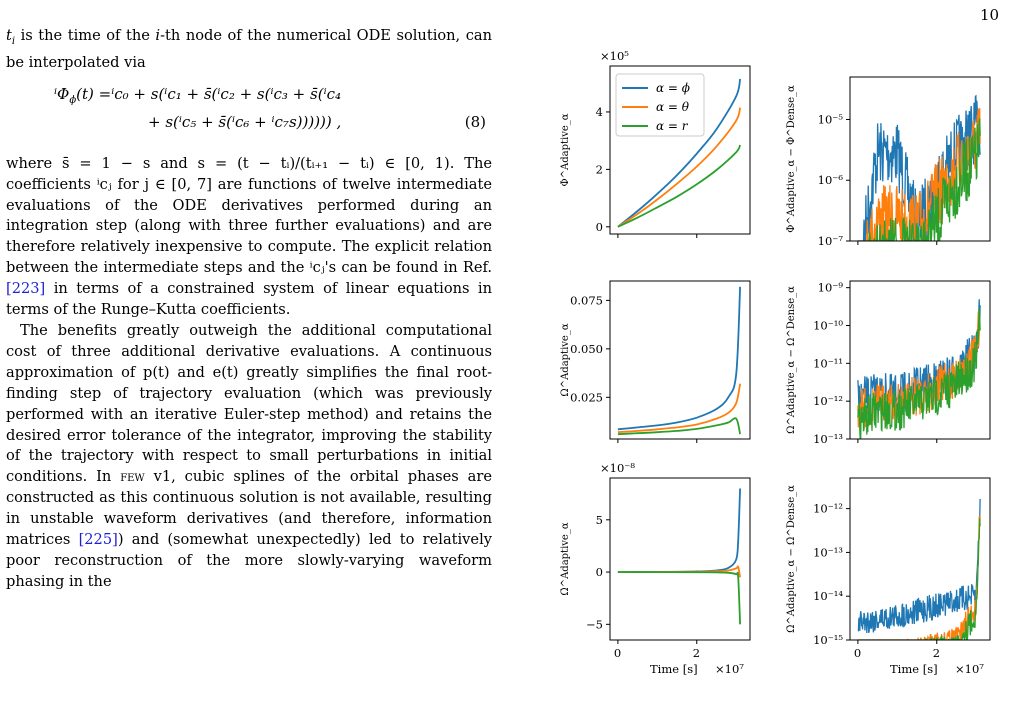 Image resolution: width=1009 pixels, height=722 pixels. What do you see at coordinates (614, 56) in the screenshot?
I see `y-multiplier-label: ×10⁵` at bounding box center [614, 56].